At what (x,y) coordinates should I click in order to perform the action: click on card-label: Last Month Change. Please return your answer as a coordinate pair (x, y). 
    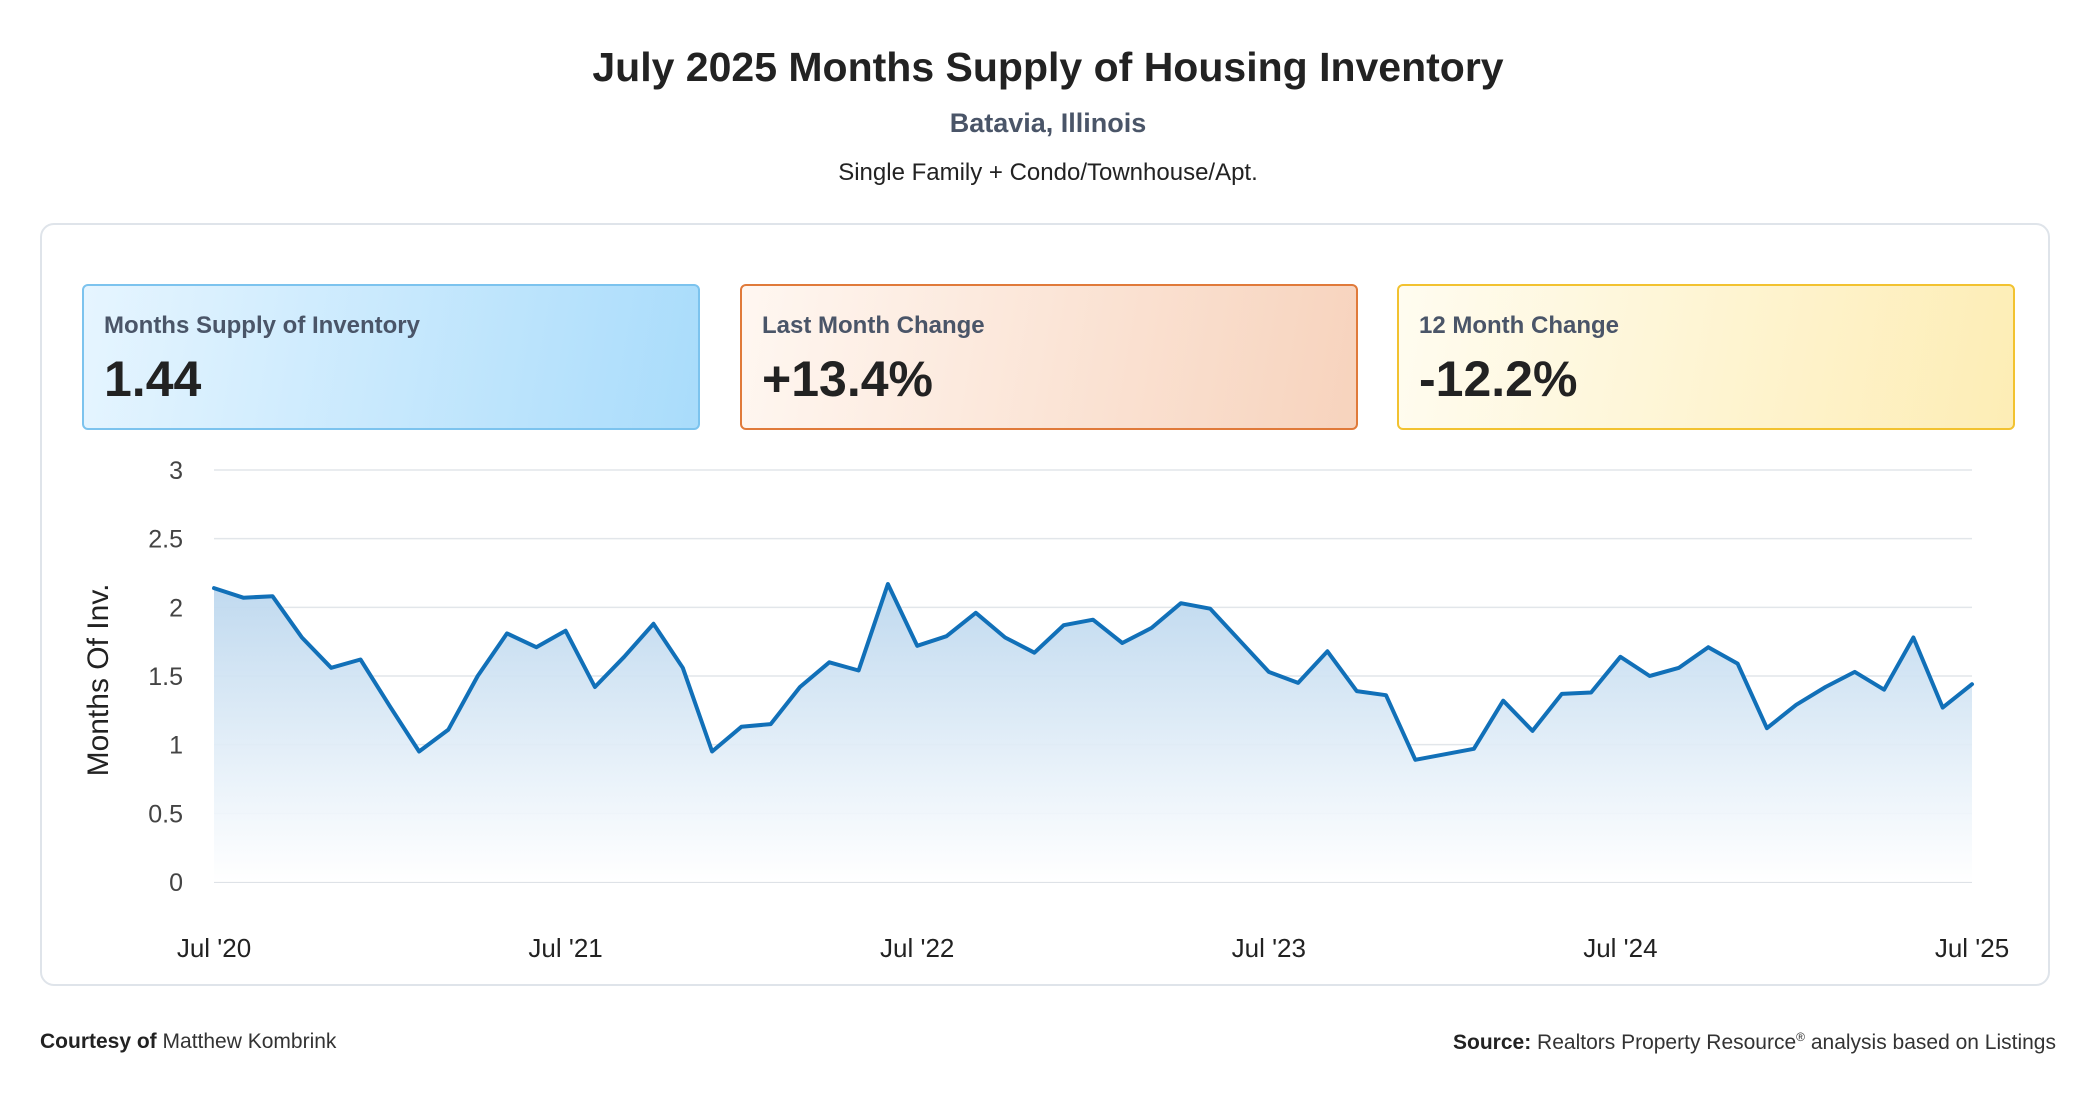
    Looking at the image, I should click on (873, 325).